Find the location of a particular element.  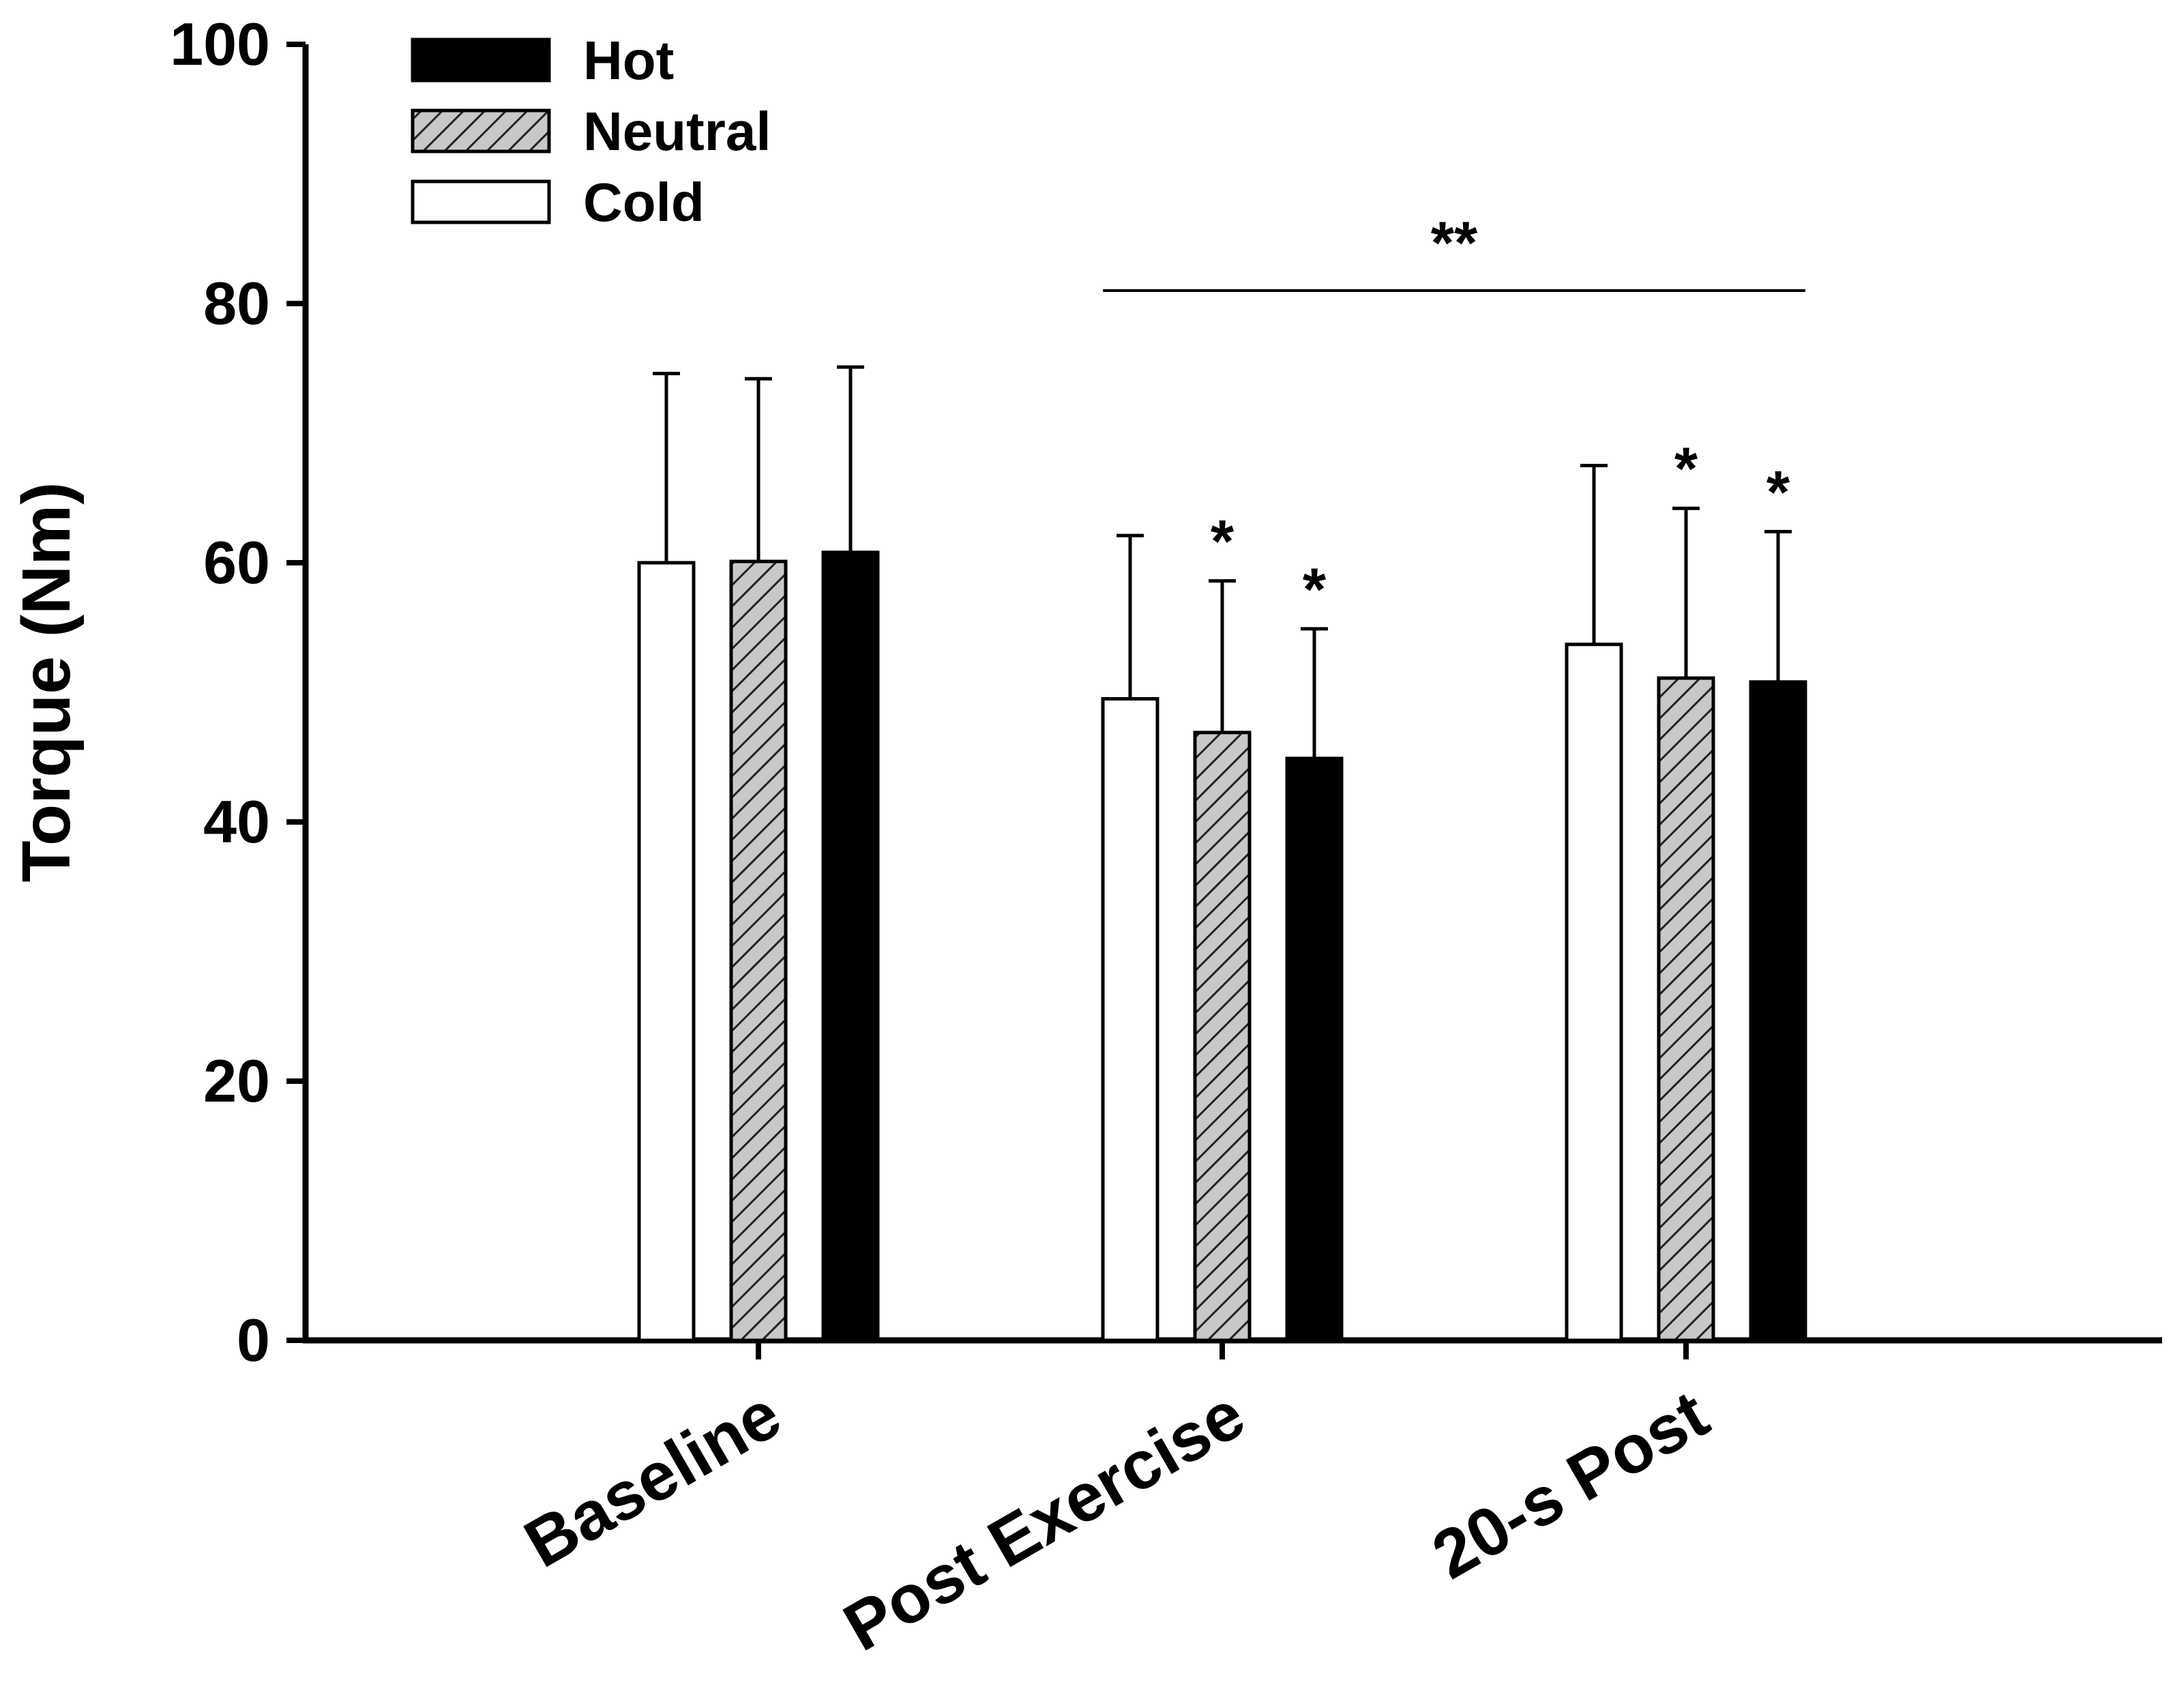

legend: Hot Neutral Cold is located at coordinates (591, 132).